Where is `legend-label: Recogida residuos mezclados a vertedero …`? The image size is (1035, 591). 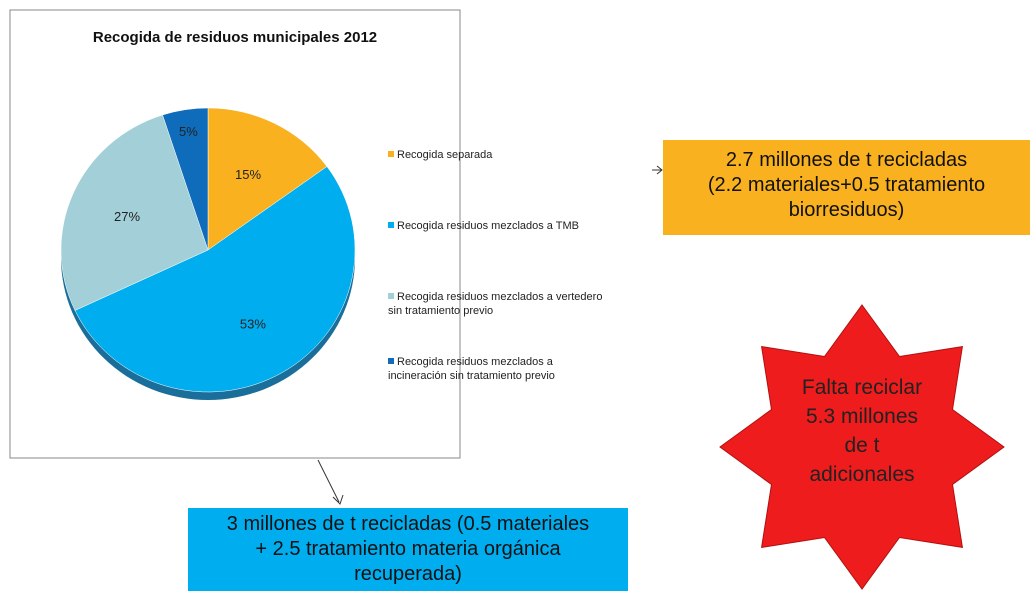
legend-label: Recogida residuos mezclados a vertedero … is located at coordinates (495, 304).